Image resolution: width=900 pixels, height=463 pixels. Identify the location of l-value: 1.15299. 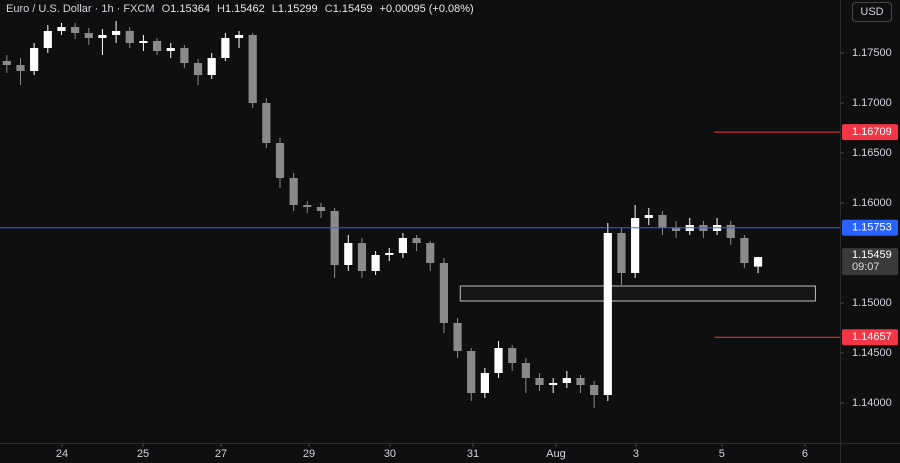
(297, 9).